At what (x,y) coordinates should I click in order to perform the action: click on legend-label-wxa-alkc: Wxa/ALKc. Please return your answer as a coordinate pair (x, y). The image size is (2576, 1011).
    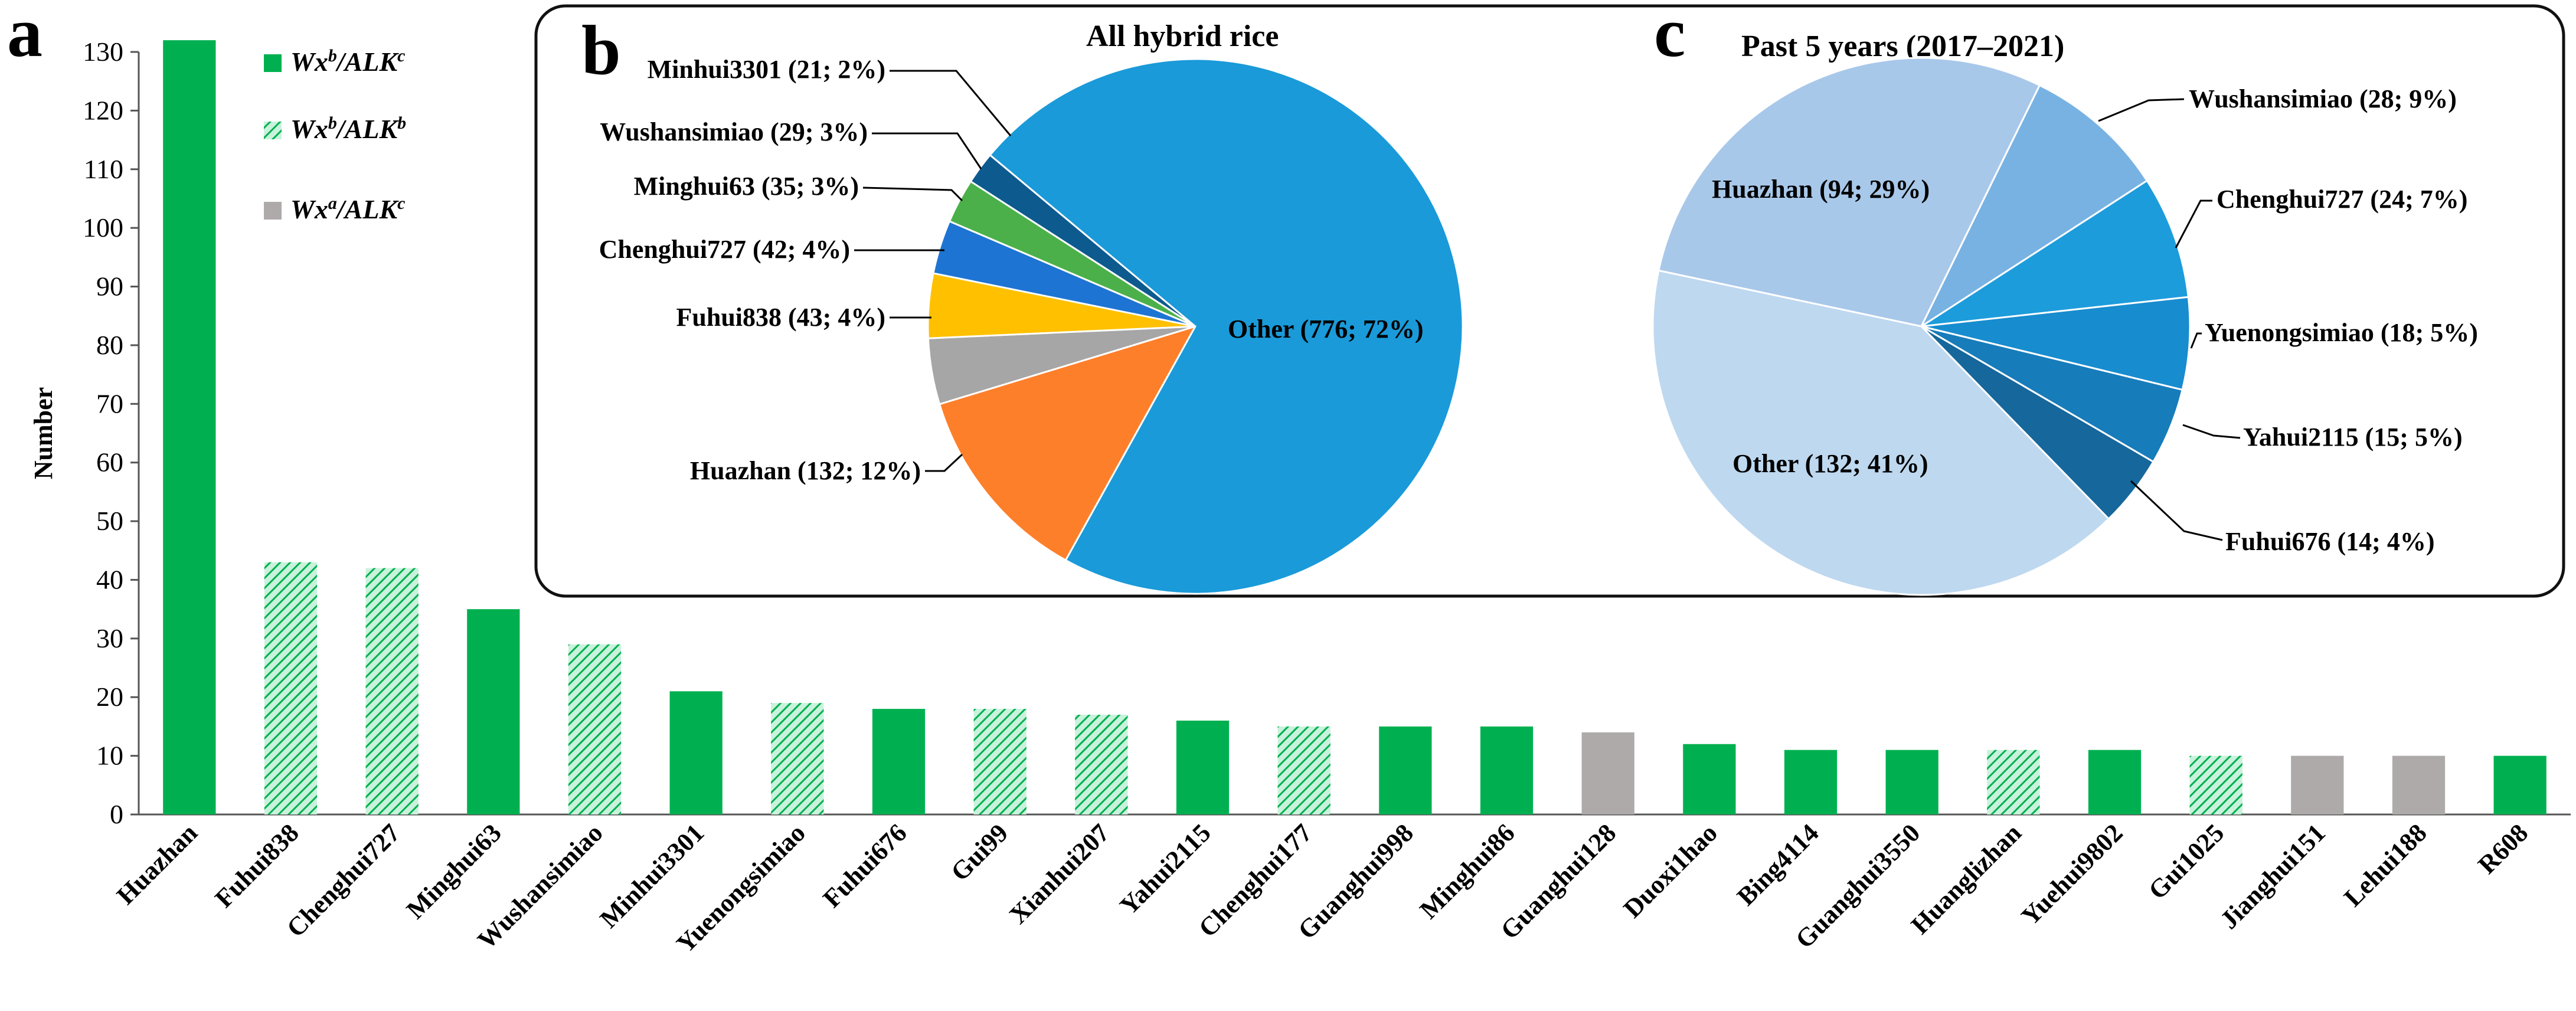
    Looking at the image, I should click on (347, 209).